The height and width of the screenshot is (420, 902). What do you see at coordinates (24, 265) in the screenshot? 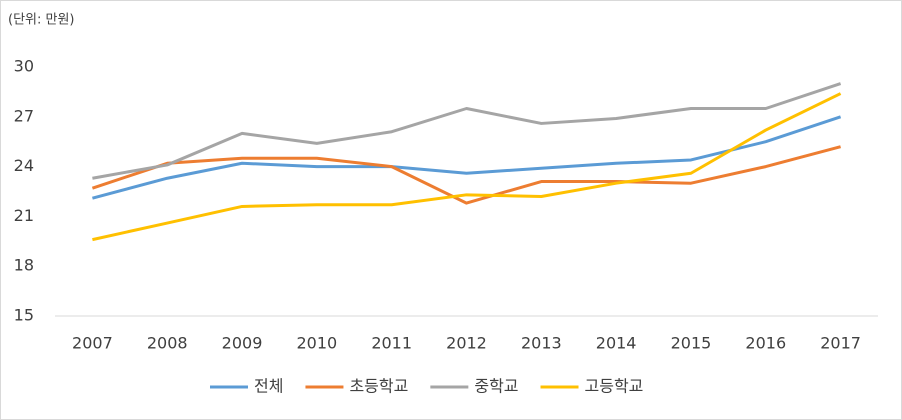
I see `y-tick-label: 18` at bounding box center [24, 265].